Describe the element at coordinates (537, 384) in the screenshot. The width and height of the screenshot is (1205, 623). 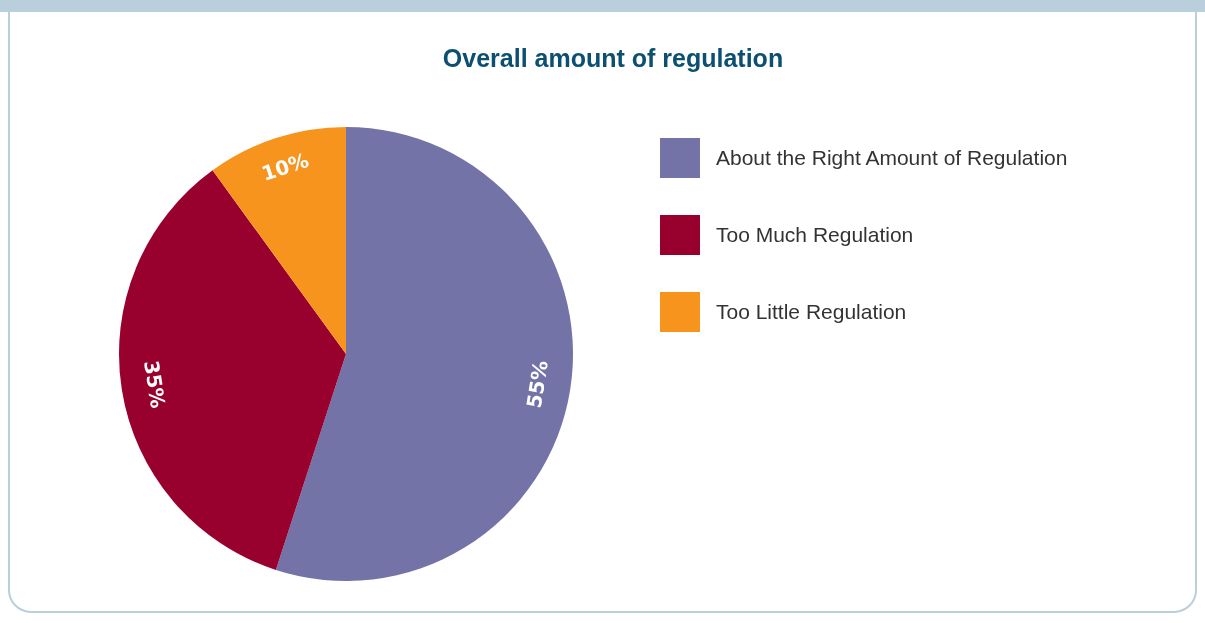
I see `data-label: 55%` at that location.